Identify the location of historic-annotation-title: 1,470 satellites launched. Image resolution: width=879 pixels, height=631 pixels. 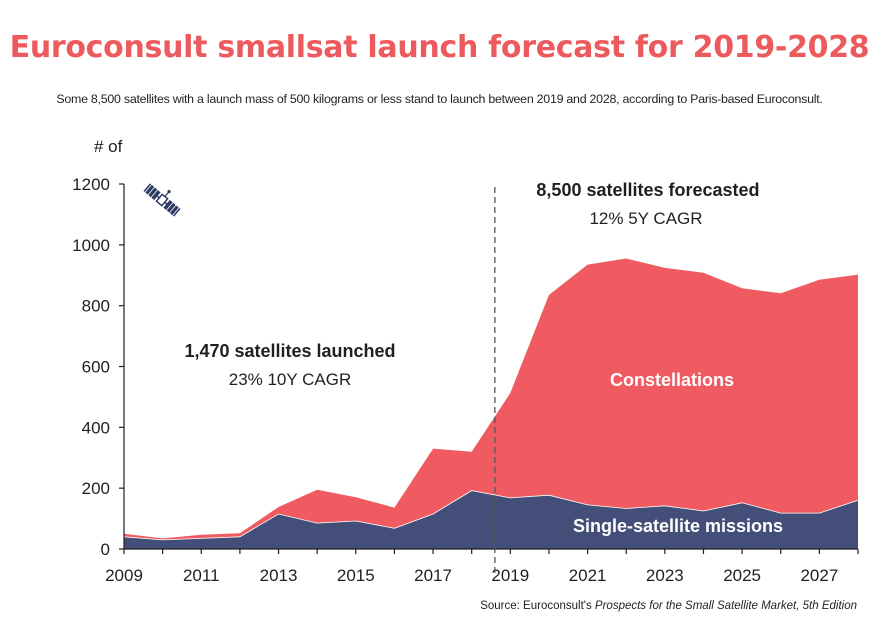
(289, 351).